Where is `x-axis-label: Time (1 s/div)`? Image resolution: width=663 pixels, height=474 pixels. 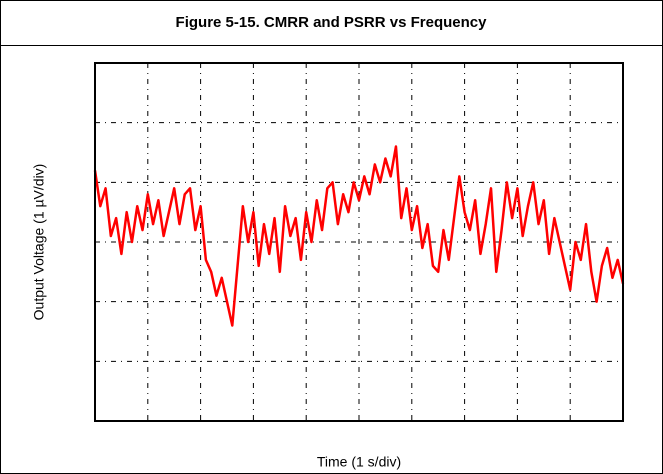 x-axis-label: Time (1 s/div) is located at coordinates (359, 462).